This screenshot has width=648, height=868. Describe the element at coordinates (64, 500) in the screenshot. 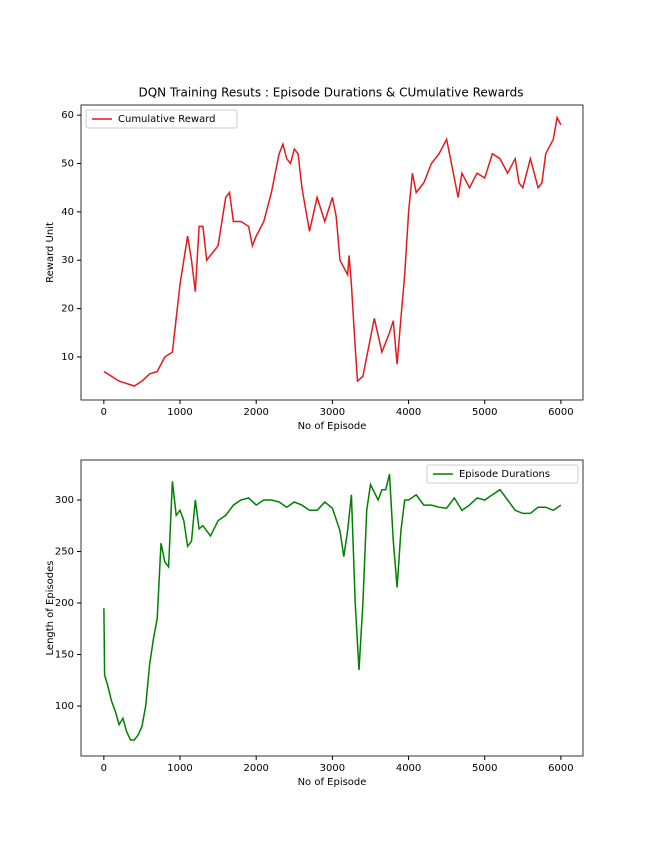

I see `y-tick-label: 300` at that location.